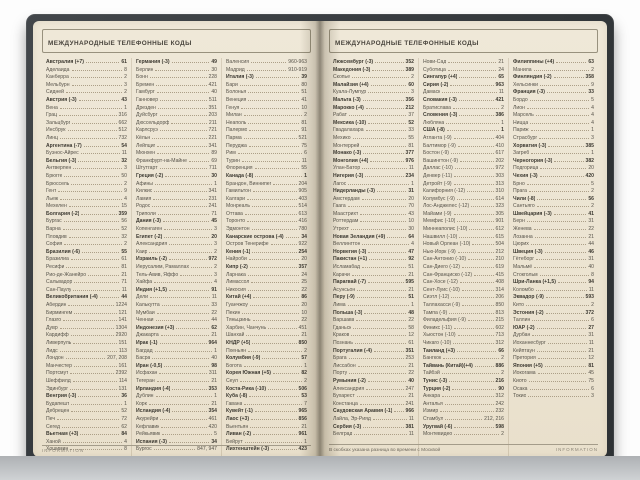 This screenshot has width=640, height=480. What do you see at coordinates (553, 71) in the screenshot?
I see `city-row: Манила 2` at bounding box center [553, 71].